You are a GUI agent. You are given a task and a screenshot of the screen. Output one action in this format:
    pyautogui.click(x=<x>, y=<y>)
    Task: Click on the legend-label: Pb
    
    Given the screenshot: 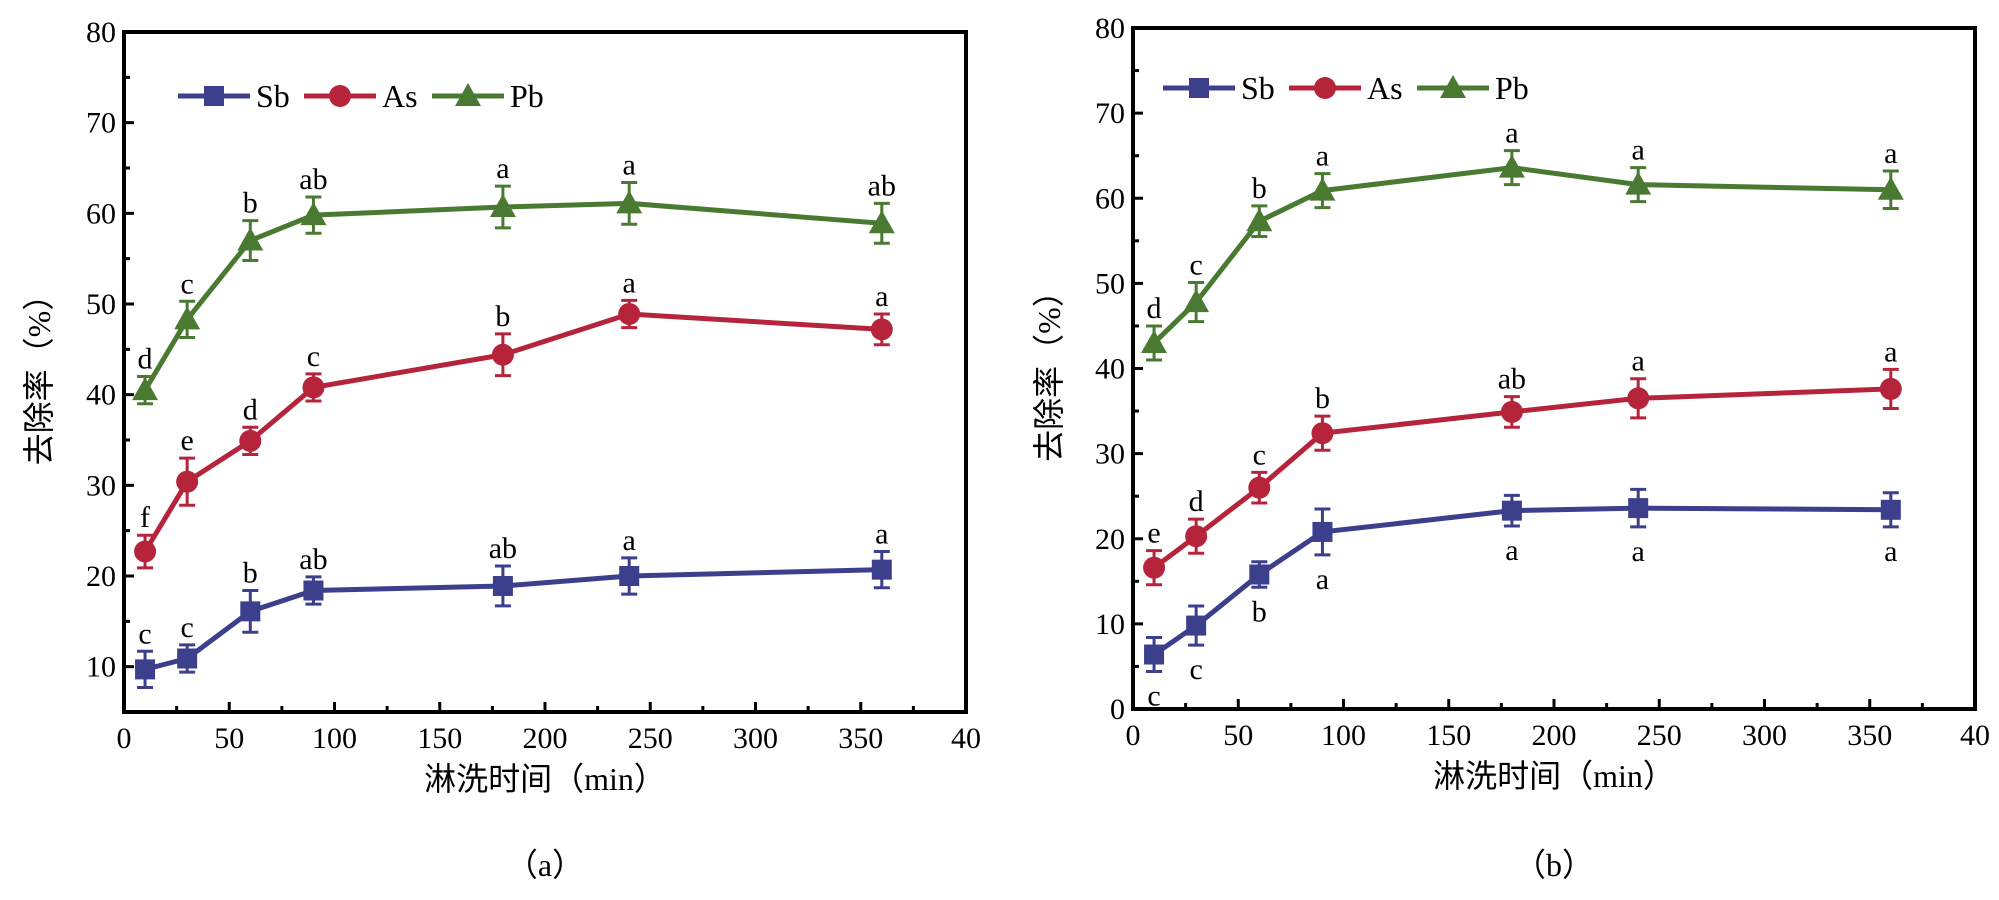 What is the action you would take?
    pyautogui.click(x=1512, y=88)
    